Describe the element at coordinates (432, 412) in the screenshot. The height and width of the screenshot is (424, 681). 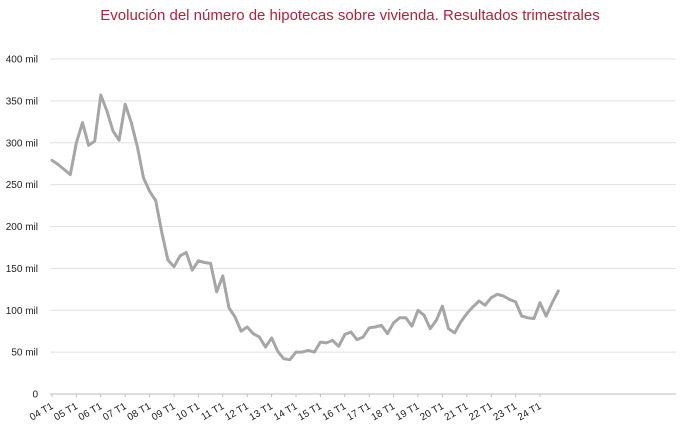
I see `x-tick-label: 20 T1` at that location.